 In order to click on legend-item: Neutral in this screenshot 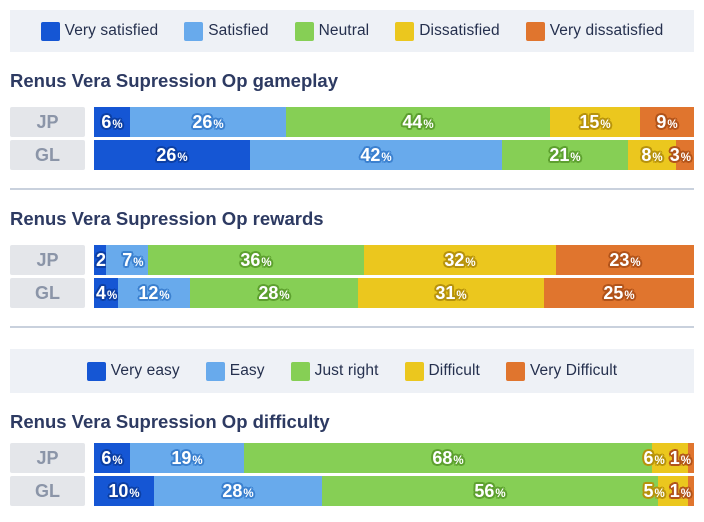, I will do `click(332, 31)`.